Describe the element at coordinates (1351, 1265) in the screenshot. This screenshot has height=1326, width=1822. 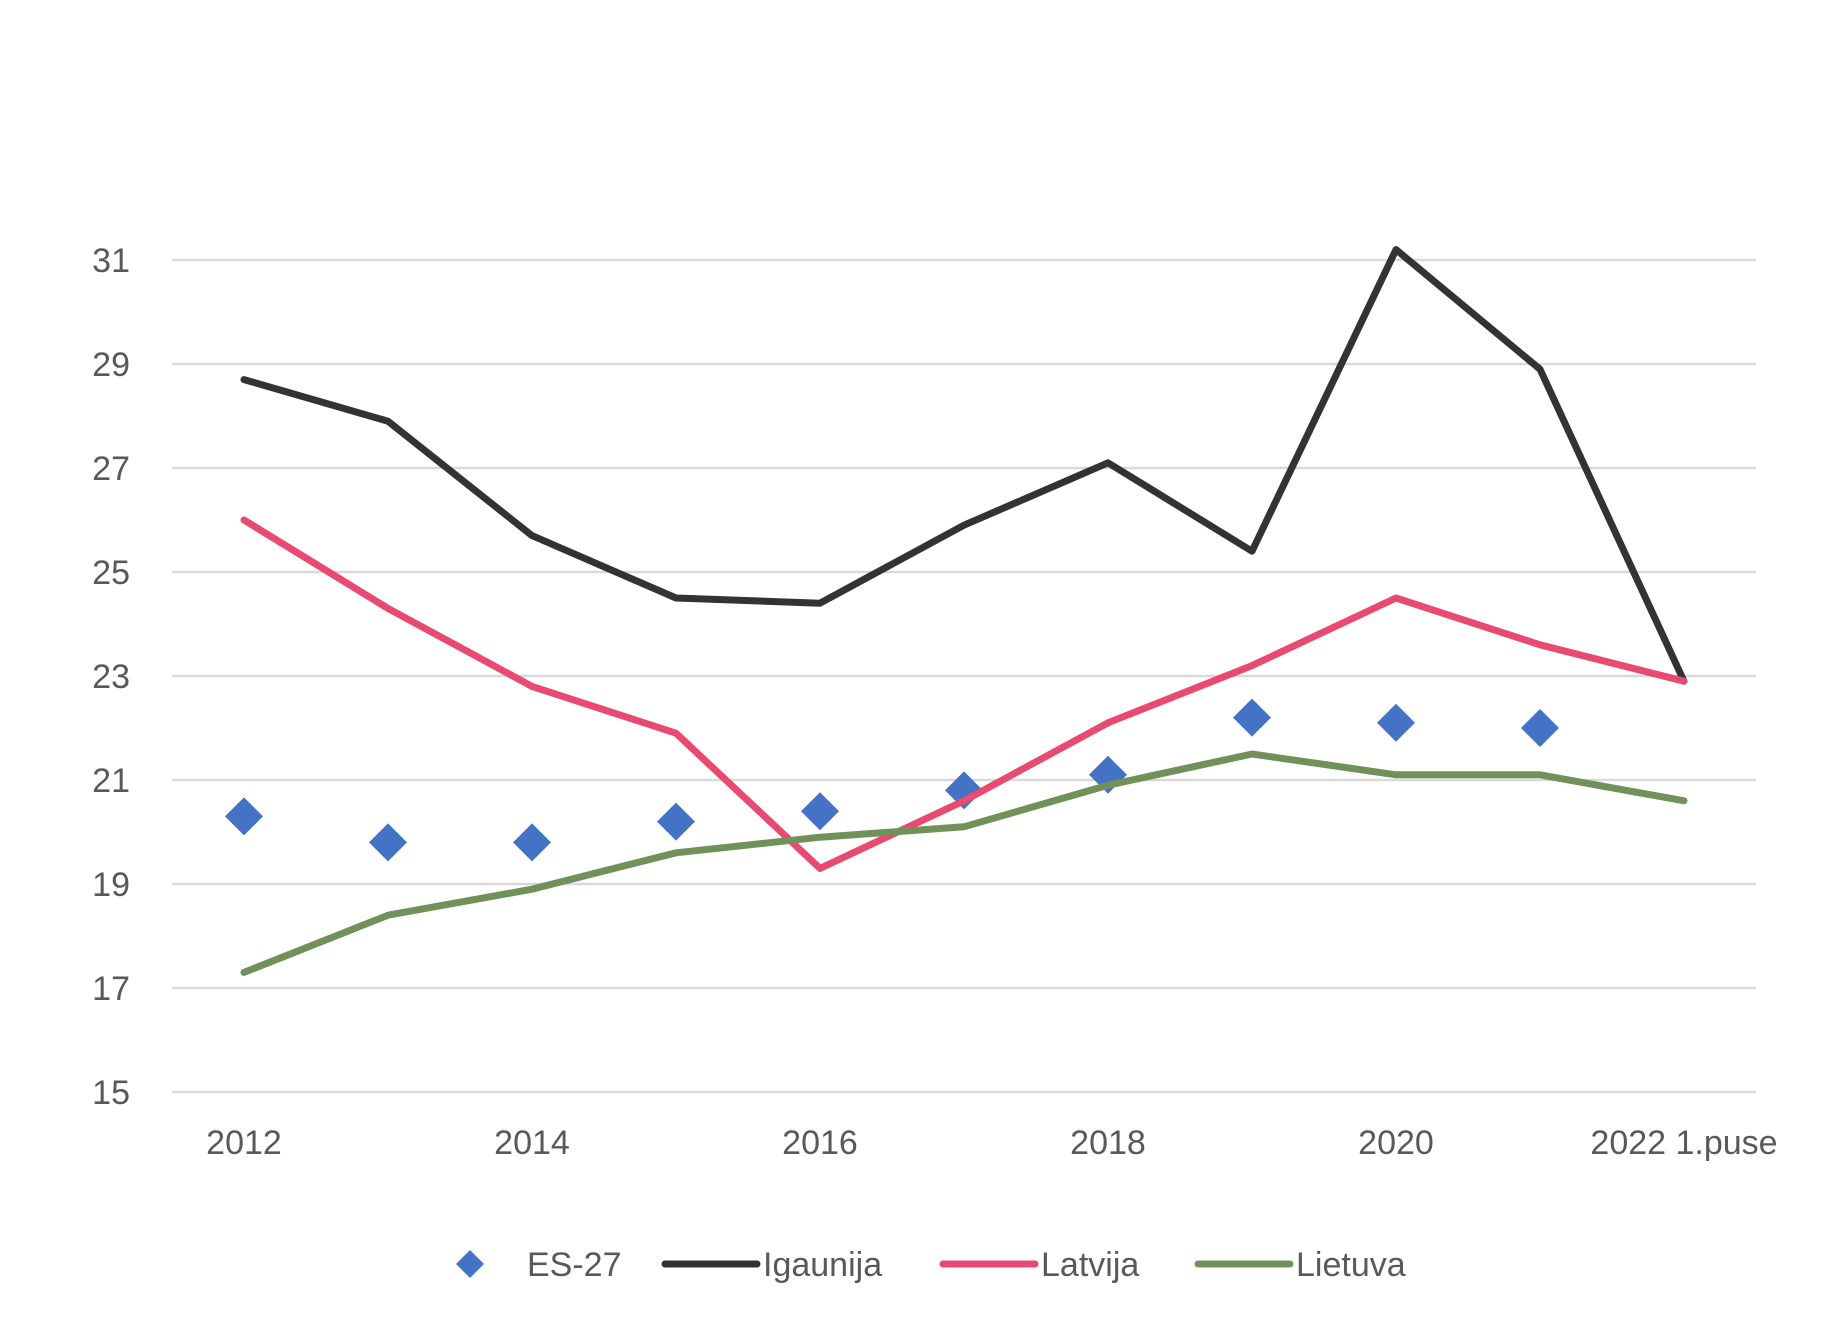
I see `legend-label: Lietuva` at that location.